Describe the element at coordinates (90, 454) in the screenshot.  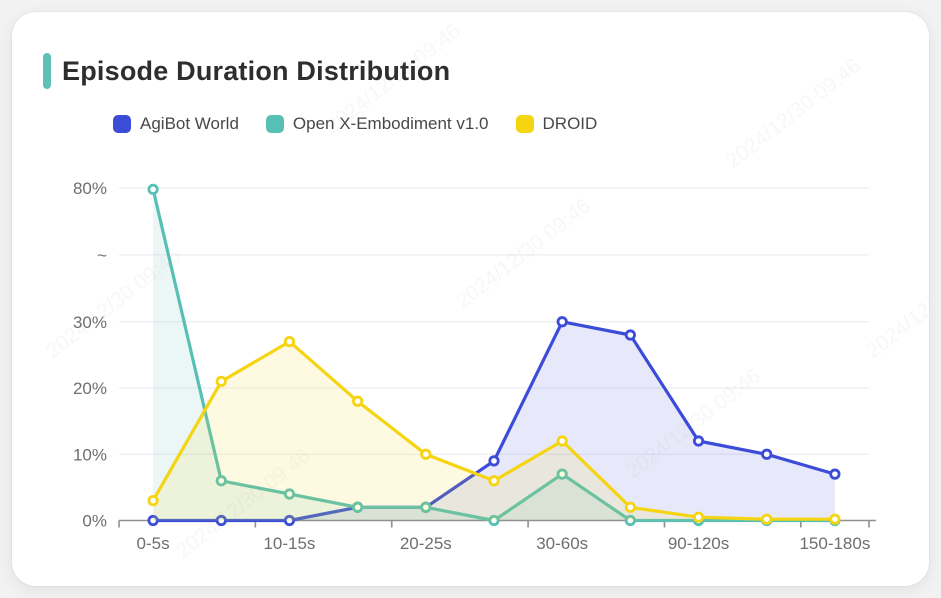
I see `y-axis-label: 10%` at that location.